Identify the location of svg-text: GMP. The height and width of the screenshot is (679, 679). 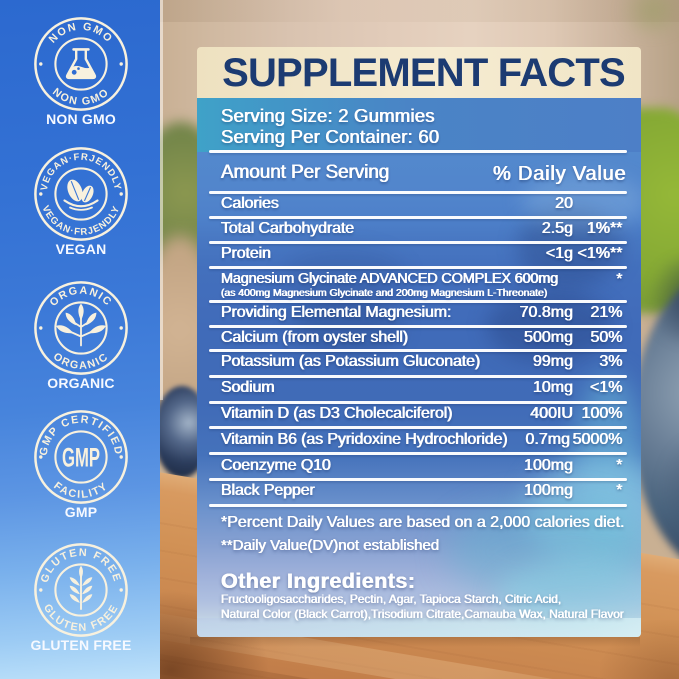
(81, 458).